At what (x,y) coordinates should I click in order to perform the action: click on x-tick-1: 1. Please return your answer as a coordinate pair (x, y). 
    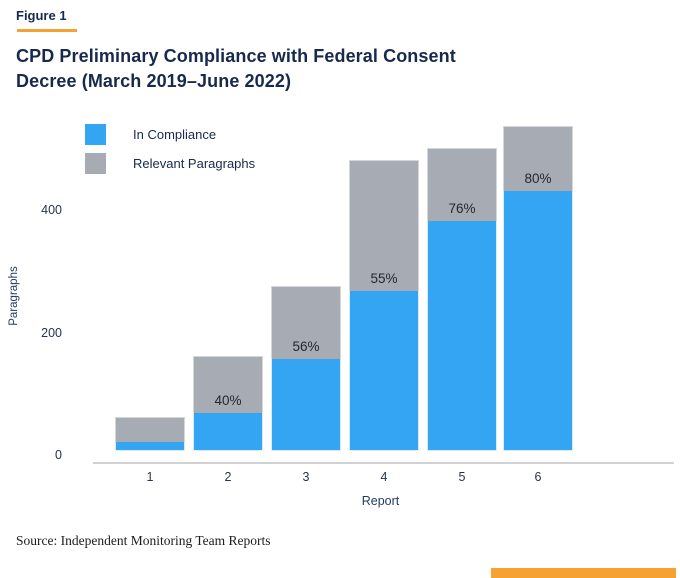
    Looking at the image, I should click on (150, 477).